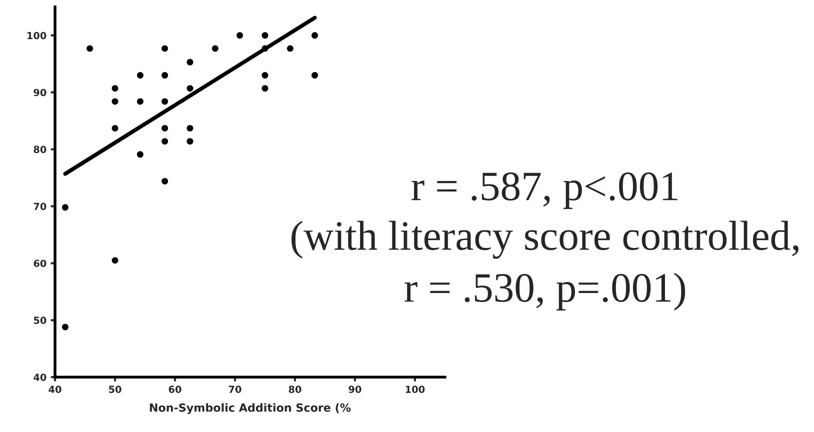 The height and width of the screenshot is (432, 814). Describe the element at coordinates (40, 264) in the screenshot. I see `y-tick-label: 60` at that location.